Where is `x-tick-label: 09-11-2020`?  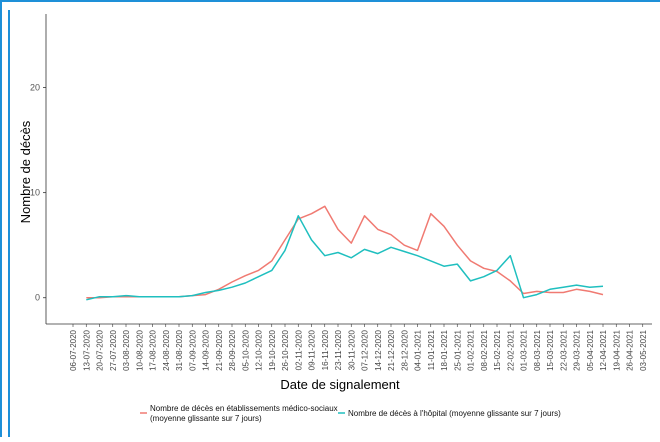 x-tick-label: 09-11-2020 is located at coordinates (312, 349).